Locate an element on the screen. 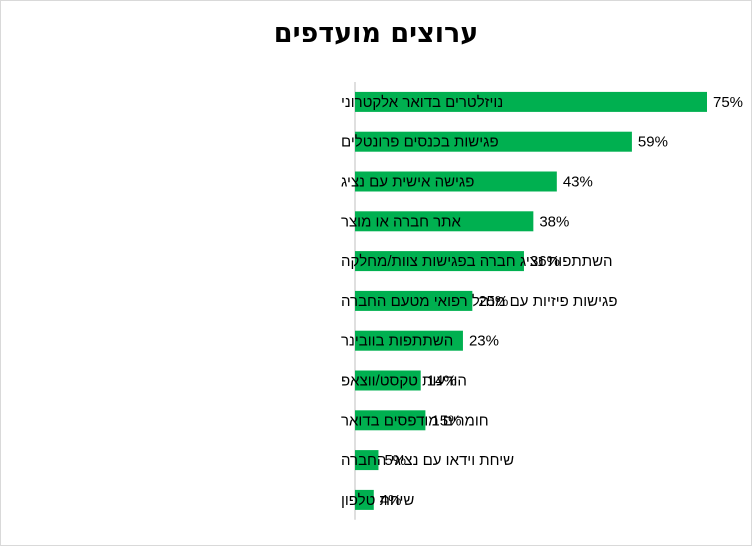  category-label-4: אתר חברה או מוצר is located at coordinates (401, 221).